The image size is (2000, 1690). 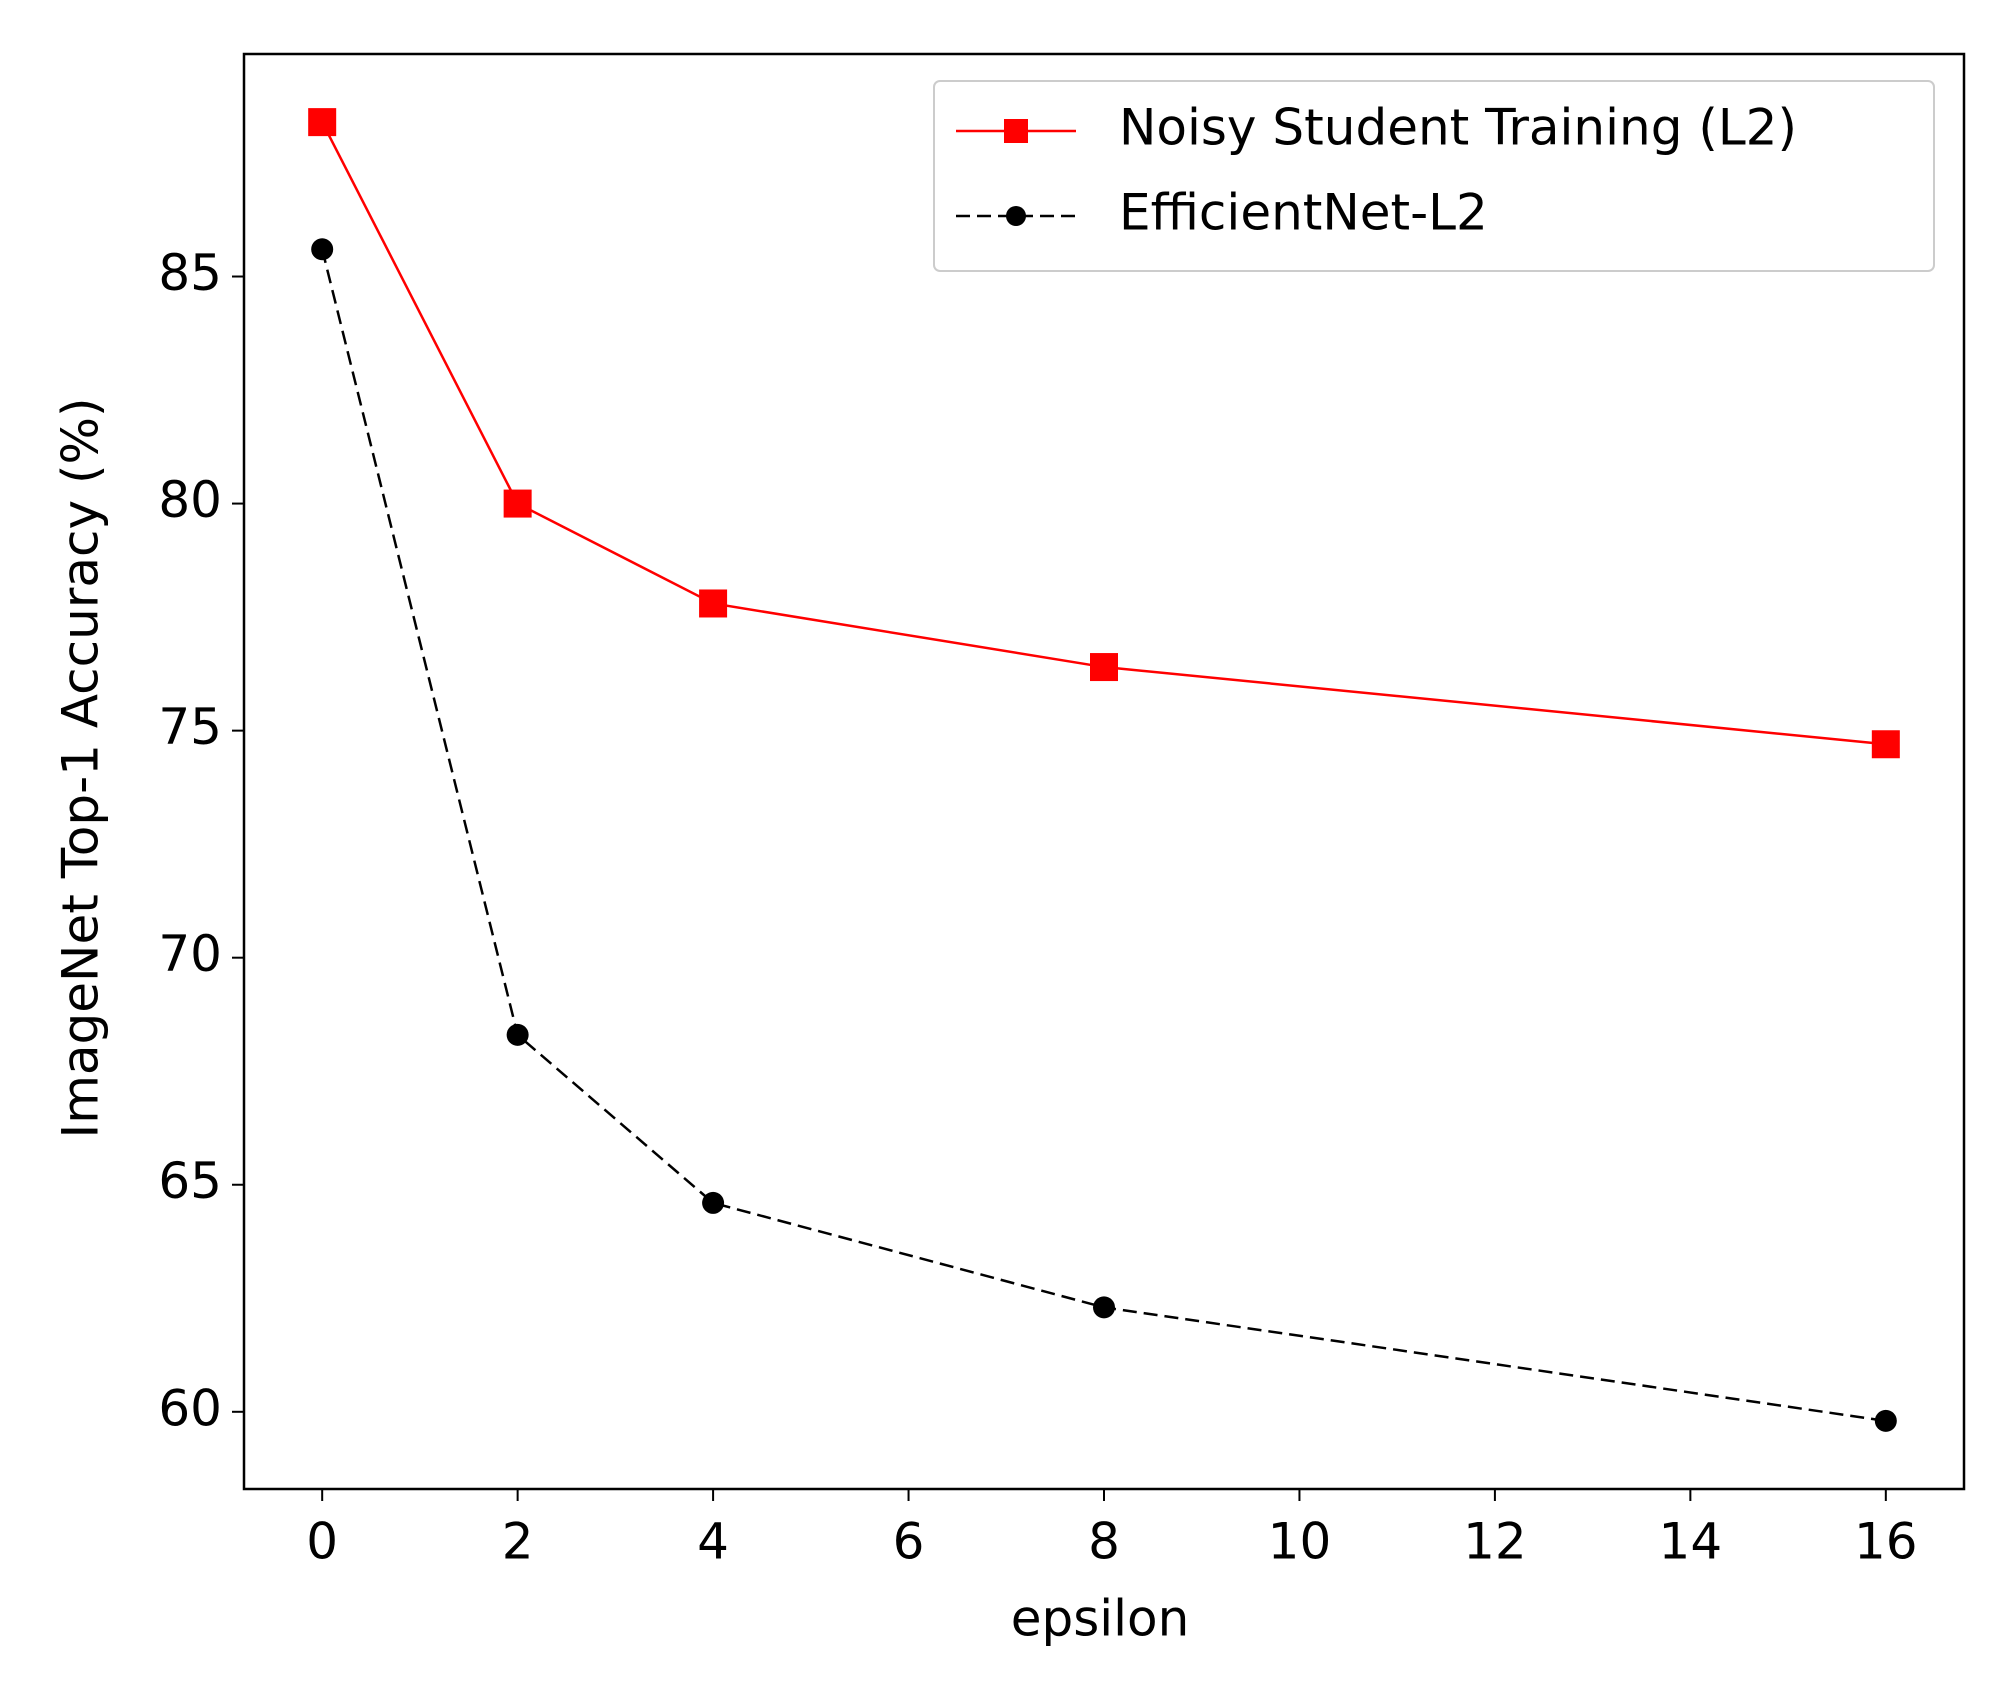 What do you see at coordinates (81, 767) in the screenshot?
I see `y-axis-label: ImageNet Top-1 Accuracy (%)` at bounding box center [81, 767].